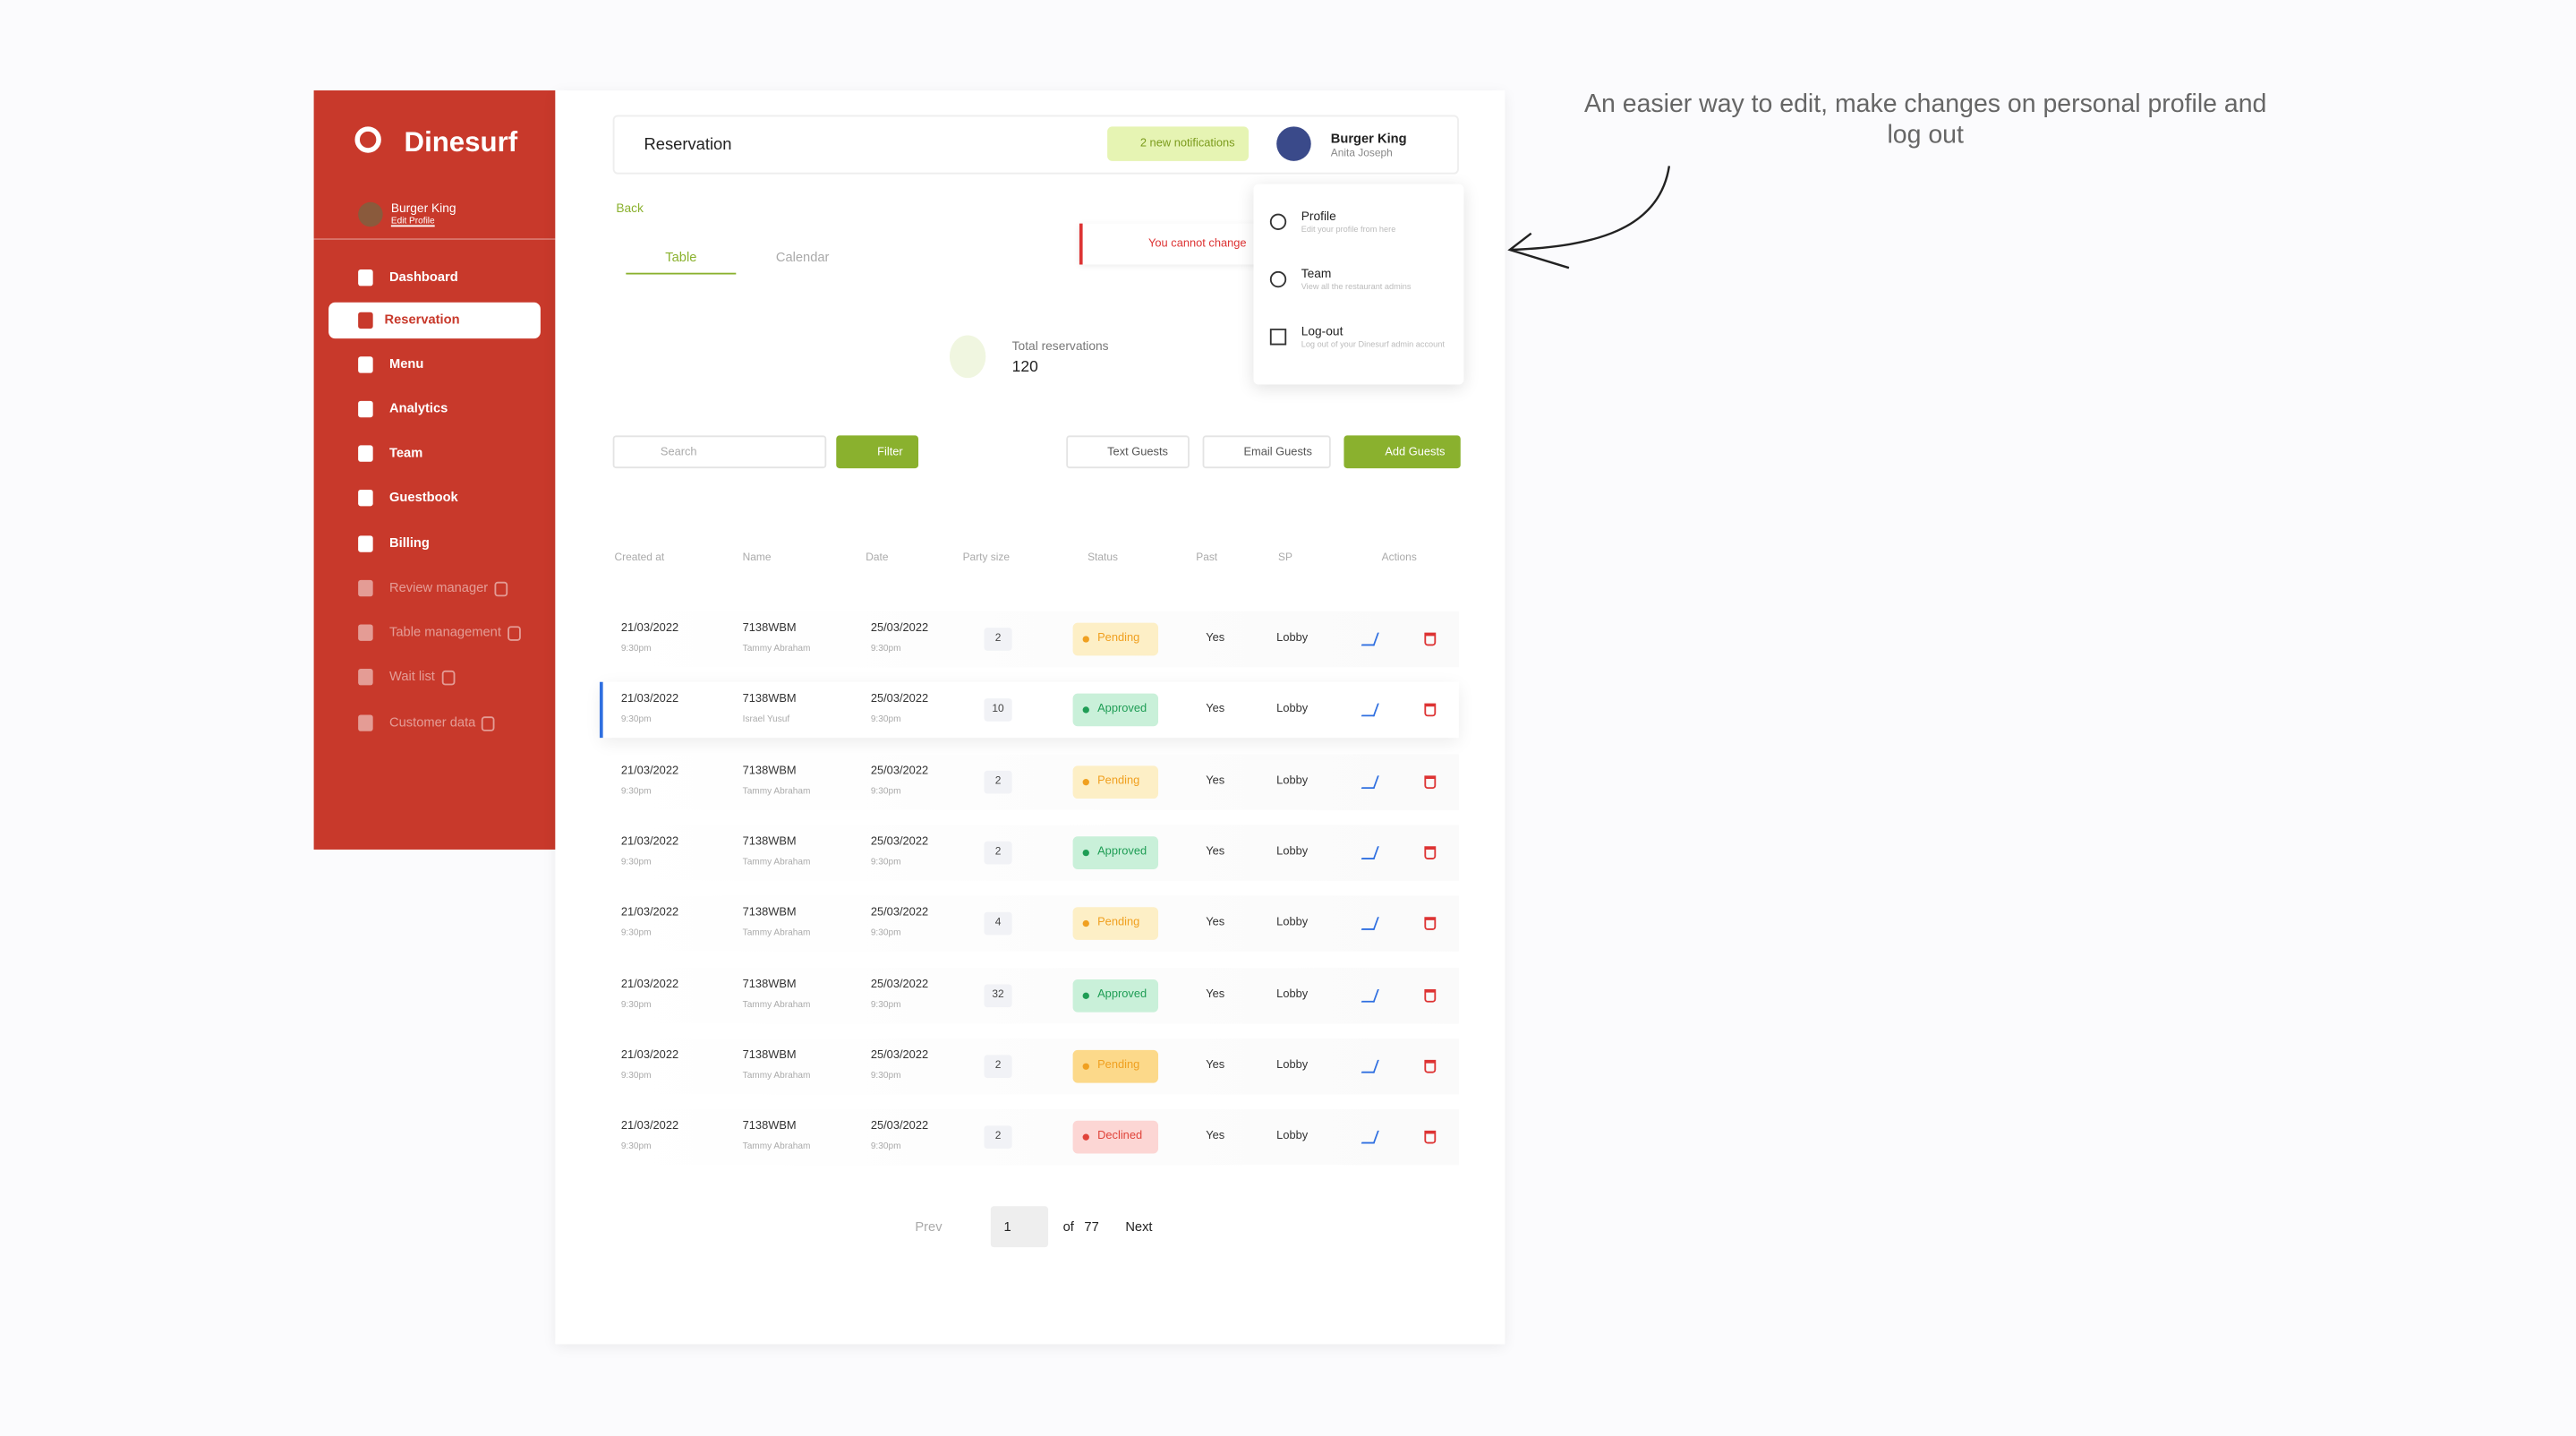 This screenshot has width=2576, height=1436. Describe the element at coordinates (681, 262) in the screenshot. I see `tab: Table` at that location.